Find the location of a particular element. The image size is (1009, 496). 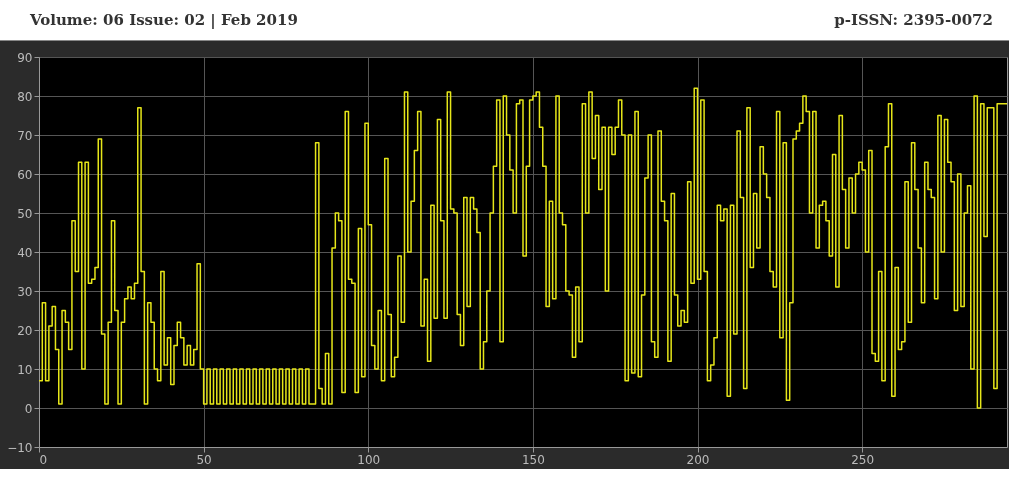

y-tick-label: 90 is located at coordinates (25, 57).